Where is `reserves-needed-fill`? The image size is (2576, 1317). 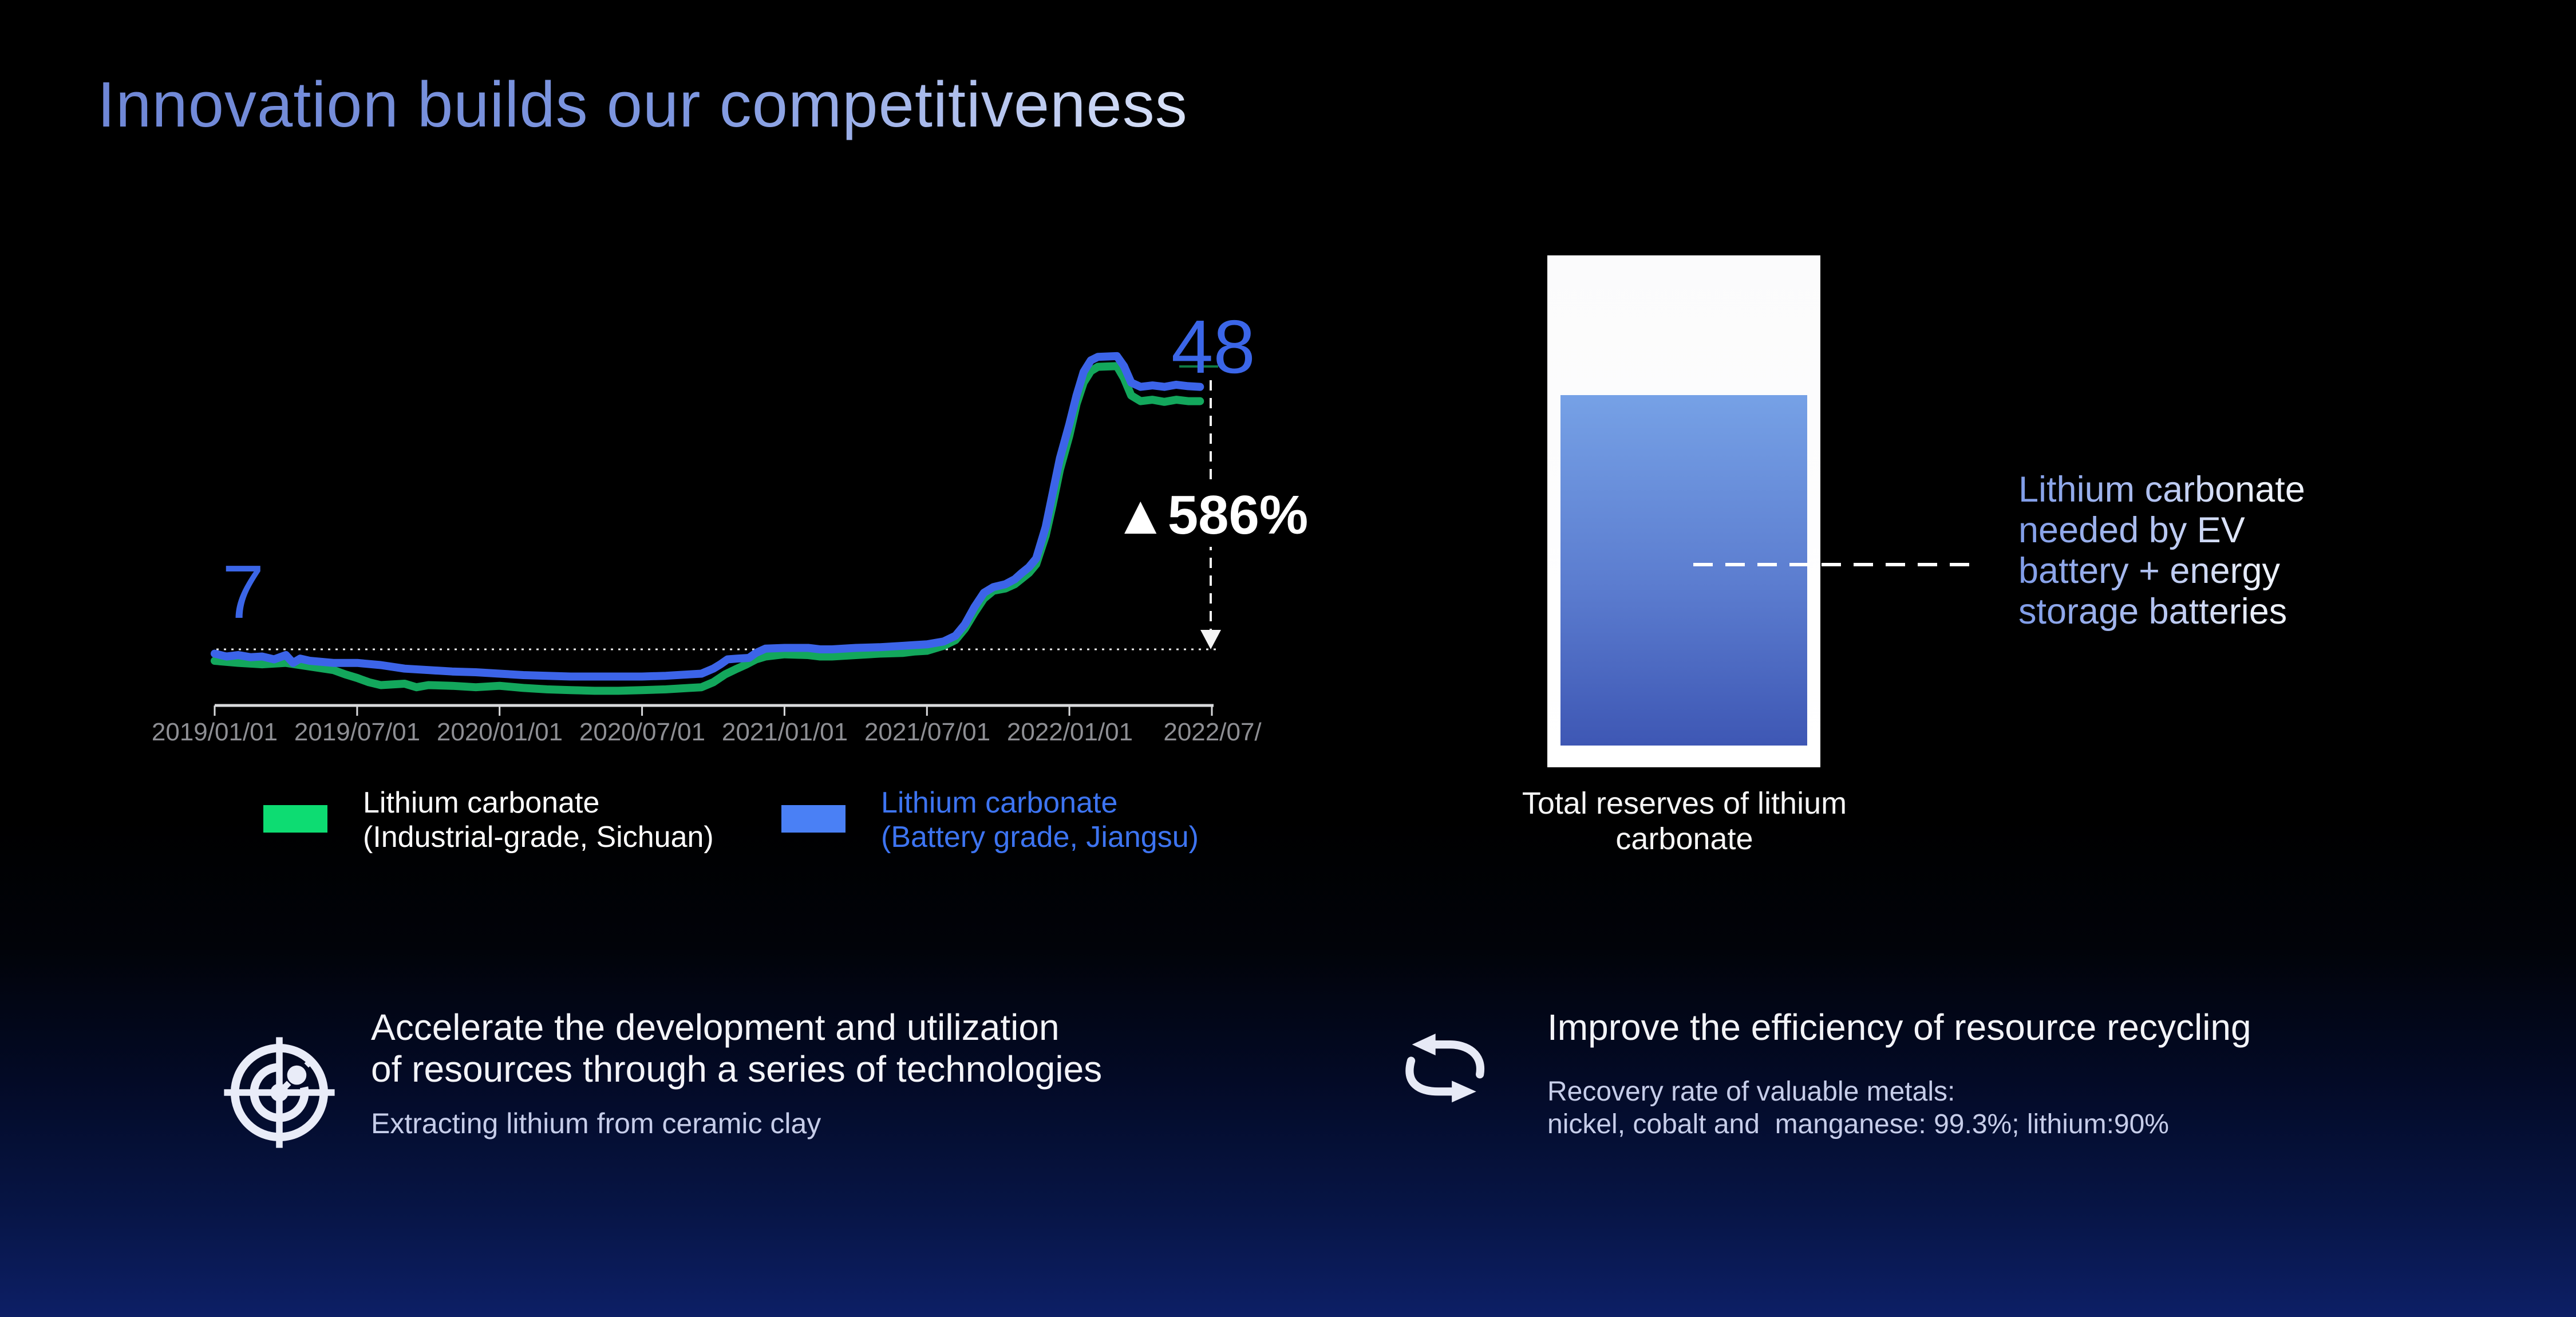 reserves-needed-fill is located at coordinates (1683, 570).